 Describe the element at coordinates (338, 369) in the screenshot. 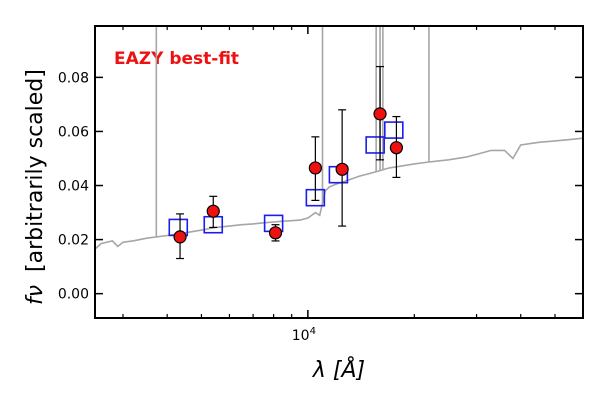

I see `xlabel: λ [Å]` at that location.